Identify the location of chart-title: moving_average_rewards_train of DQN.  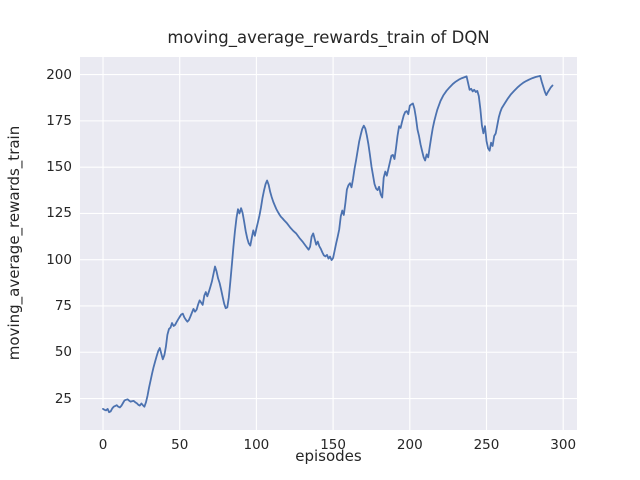
(328, 37).